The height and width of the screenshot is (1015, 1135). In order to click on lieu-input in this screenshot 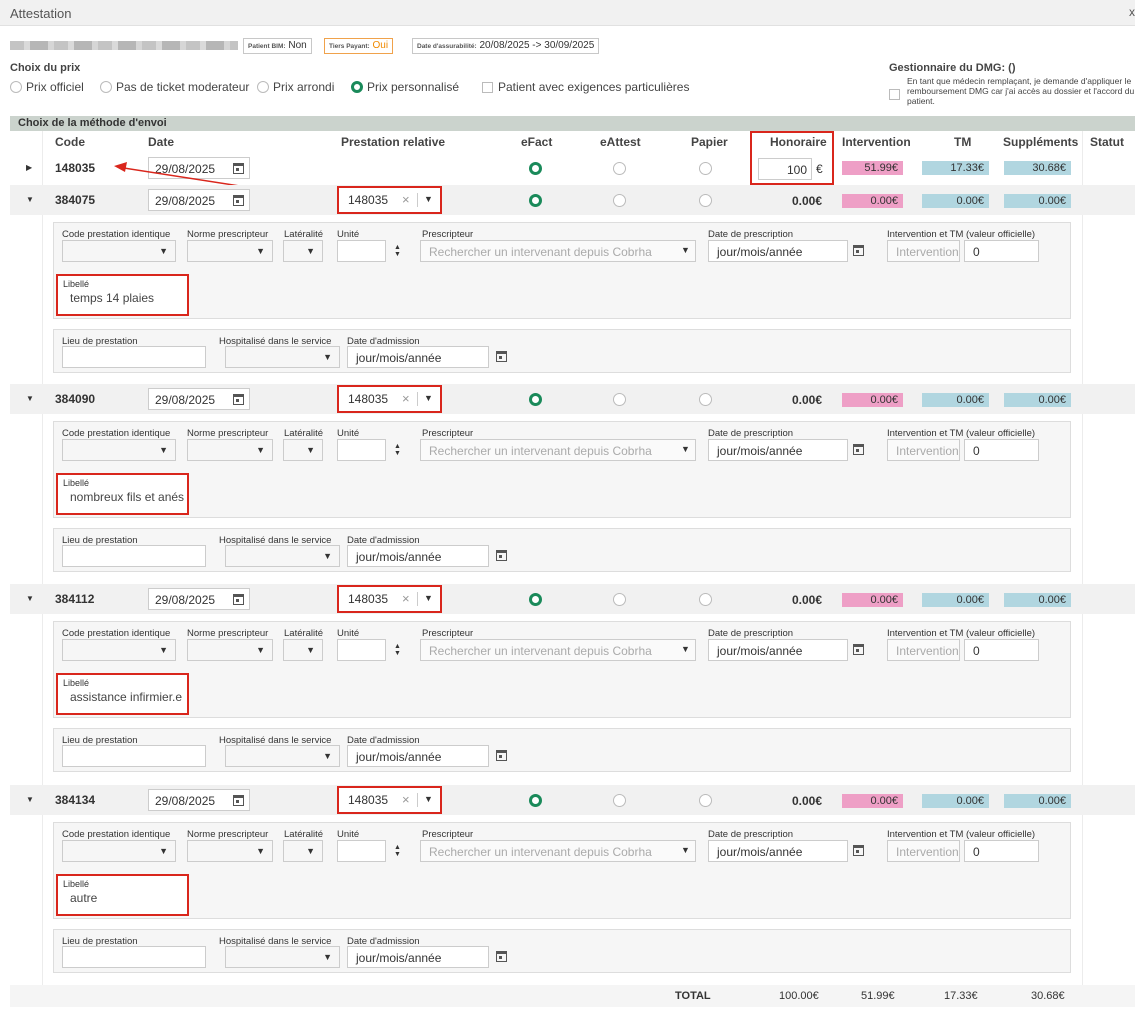, I will do `click(134, 756)`.